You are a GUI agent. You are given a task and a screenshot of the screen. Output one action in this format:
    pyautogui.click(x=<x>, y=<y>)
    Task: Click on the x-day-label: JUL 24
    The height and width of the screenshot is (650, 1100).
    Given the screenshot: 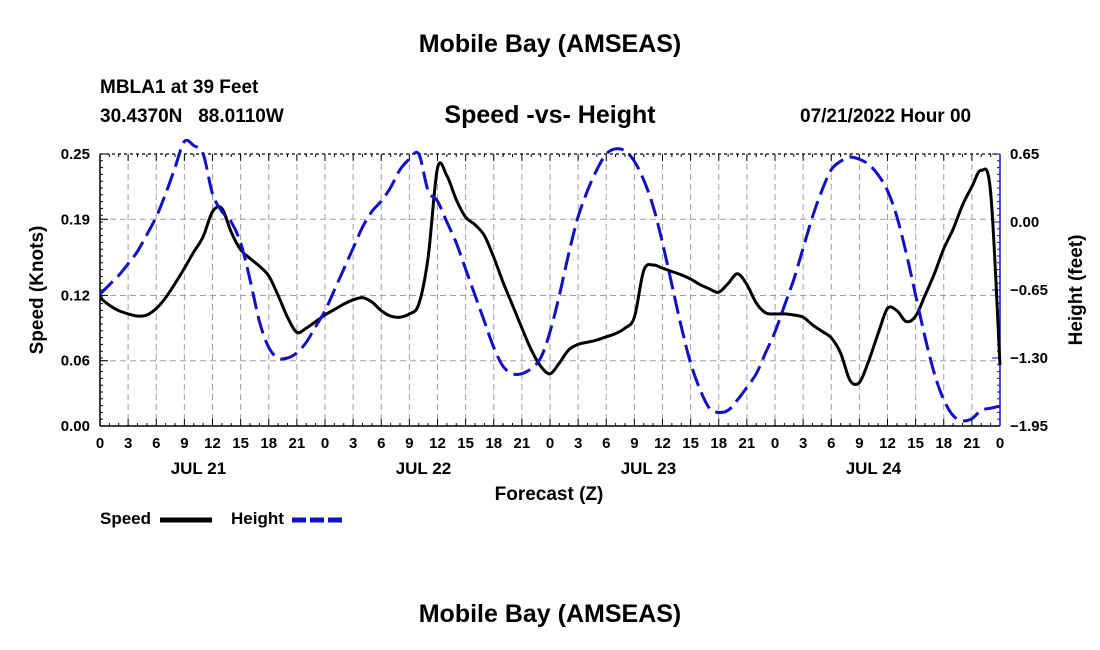 What is the action you would take?
    pyautogui.click(x=874, y=468)
    